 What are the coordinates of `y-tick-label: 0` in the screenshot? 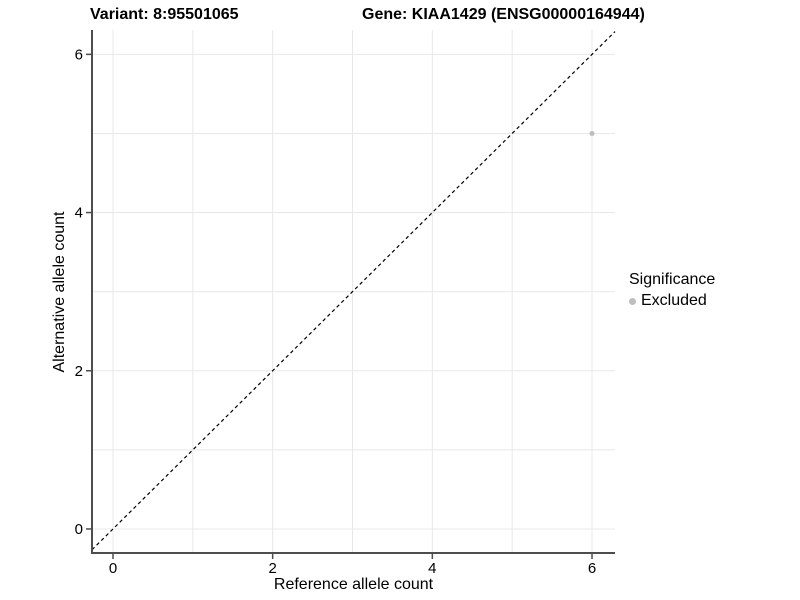 It's located at (79, 529).